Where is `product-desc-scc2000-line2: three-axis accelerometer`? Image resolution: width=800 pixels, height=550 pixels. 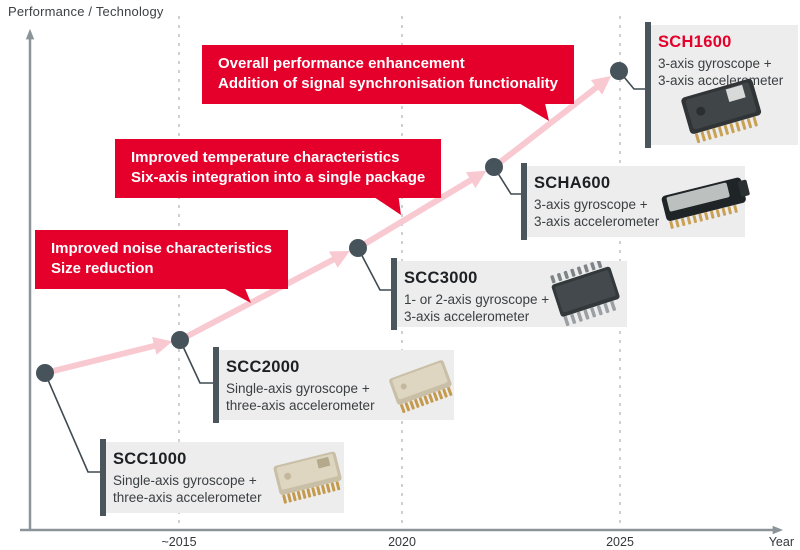 product-desc-scc2000-line2: three-axis accelerometer is located at coordinates (300, 406).